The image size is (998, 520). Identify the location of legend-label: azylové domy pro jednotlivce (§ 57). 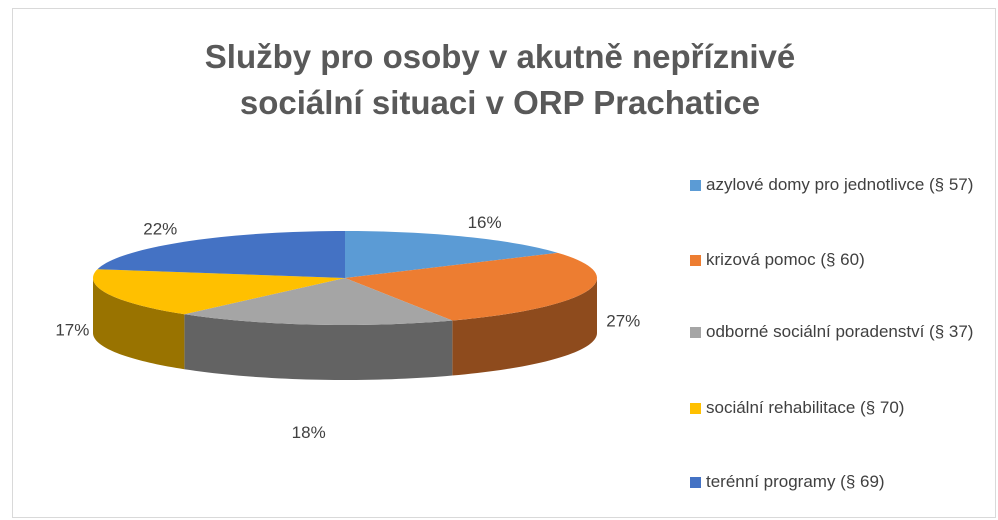
(840, 184).